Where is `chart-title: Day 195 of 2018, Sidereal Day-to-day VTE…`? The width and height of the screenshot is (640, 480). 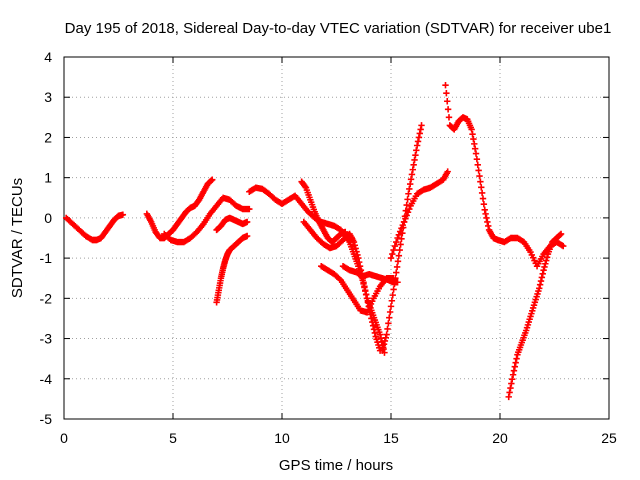
chart-title: Day 195 of 2018, Sidereal Day-to-day VTE… is located at coordinates (338, 28).